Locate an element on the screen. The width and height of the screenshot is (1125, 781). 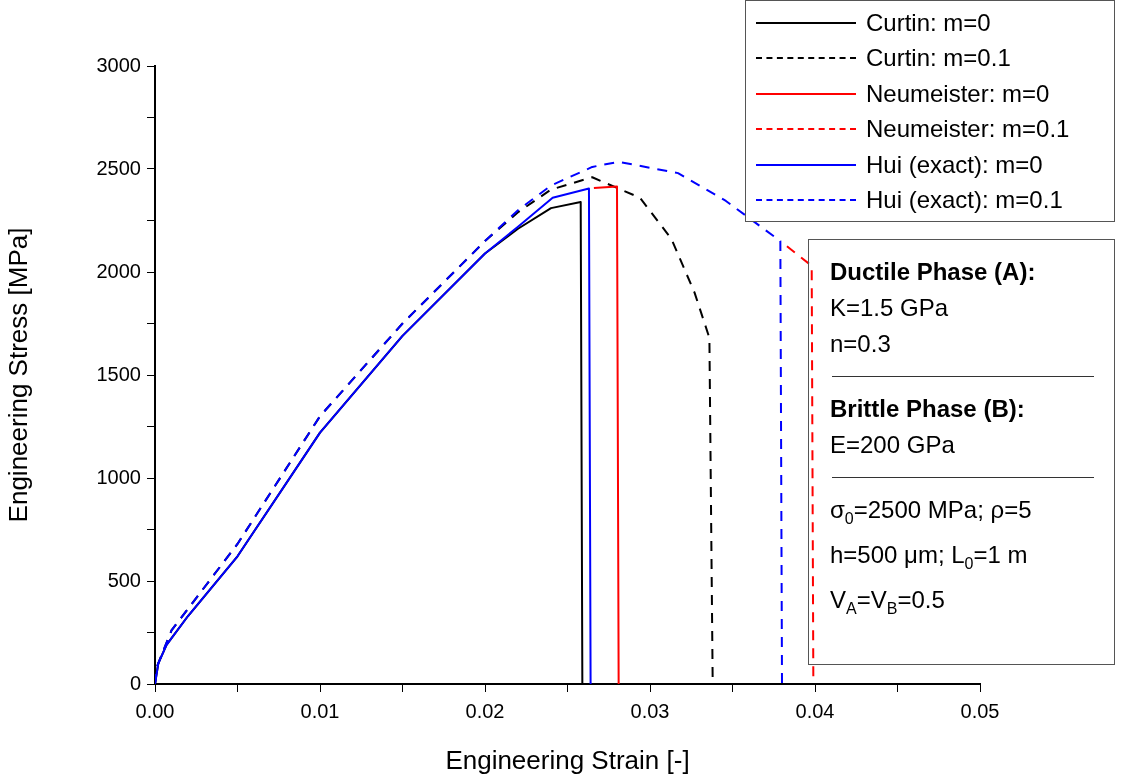
annotation: V$_{A}$=V$_{B}$=0.5 is located at coordinates (888, 601).